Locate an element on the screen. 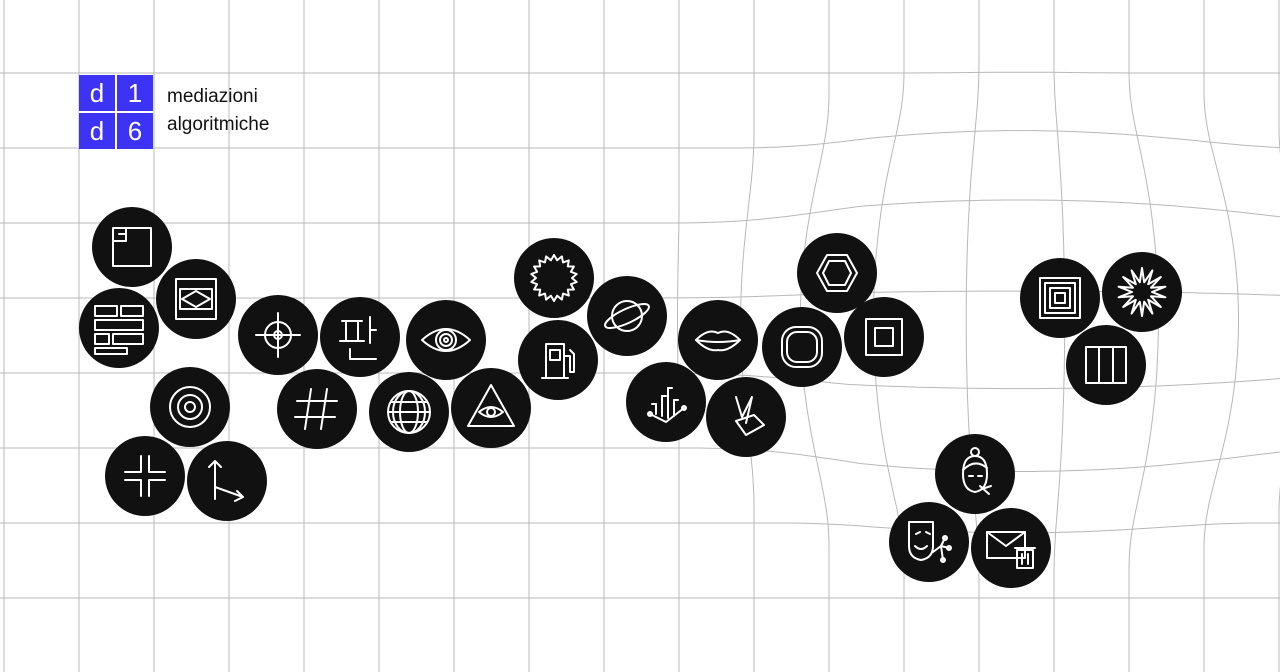  site-title-line: algoritmiche is located at coordinates (218, 124).